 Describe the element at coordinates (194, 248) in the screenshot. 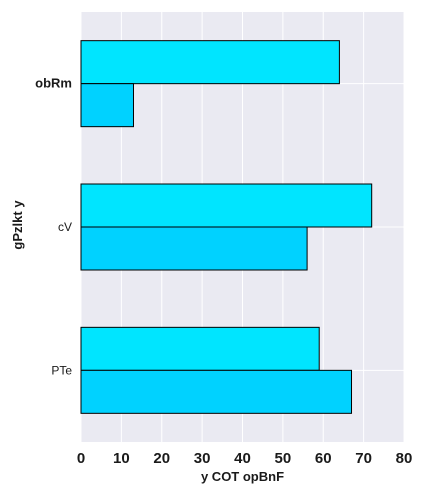

I see `bar-series-2-cV` at that location.